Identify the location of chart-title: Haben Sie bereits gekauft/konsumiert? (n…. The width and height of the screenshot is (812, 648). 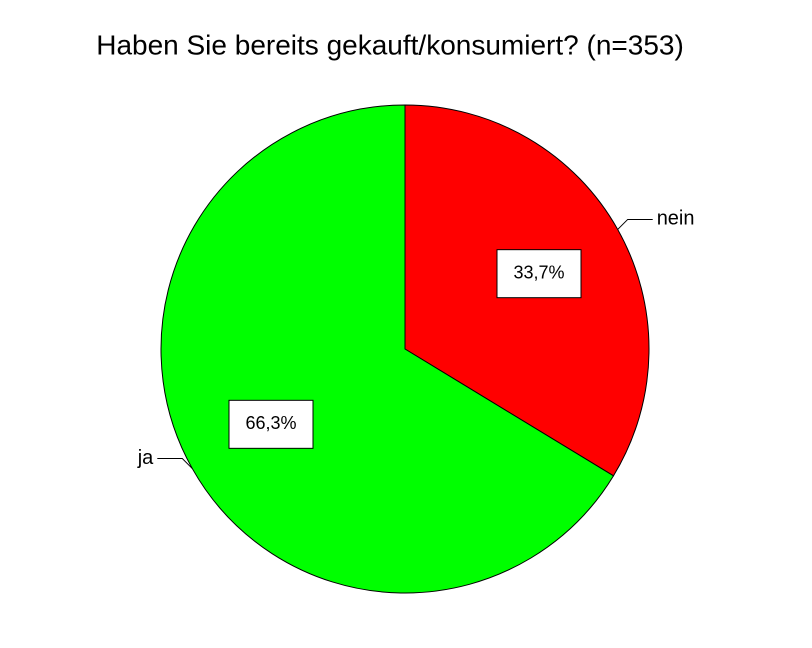
(390, 44).